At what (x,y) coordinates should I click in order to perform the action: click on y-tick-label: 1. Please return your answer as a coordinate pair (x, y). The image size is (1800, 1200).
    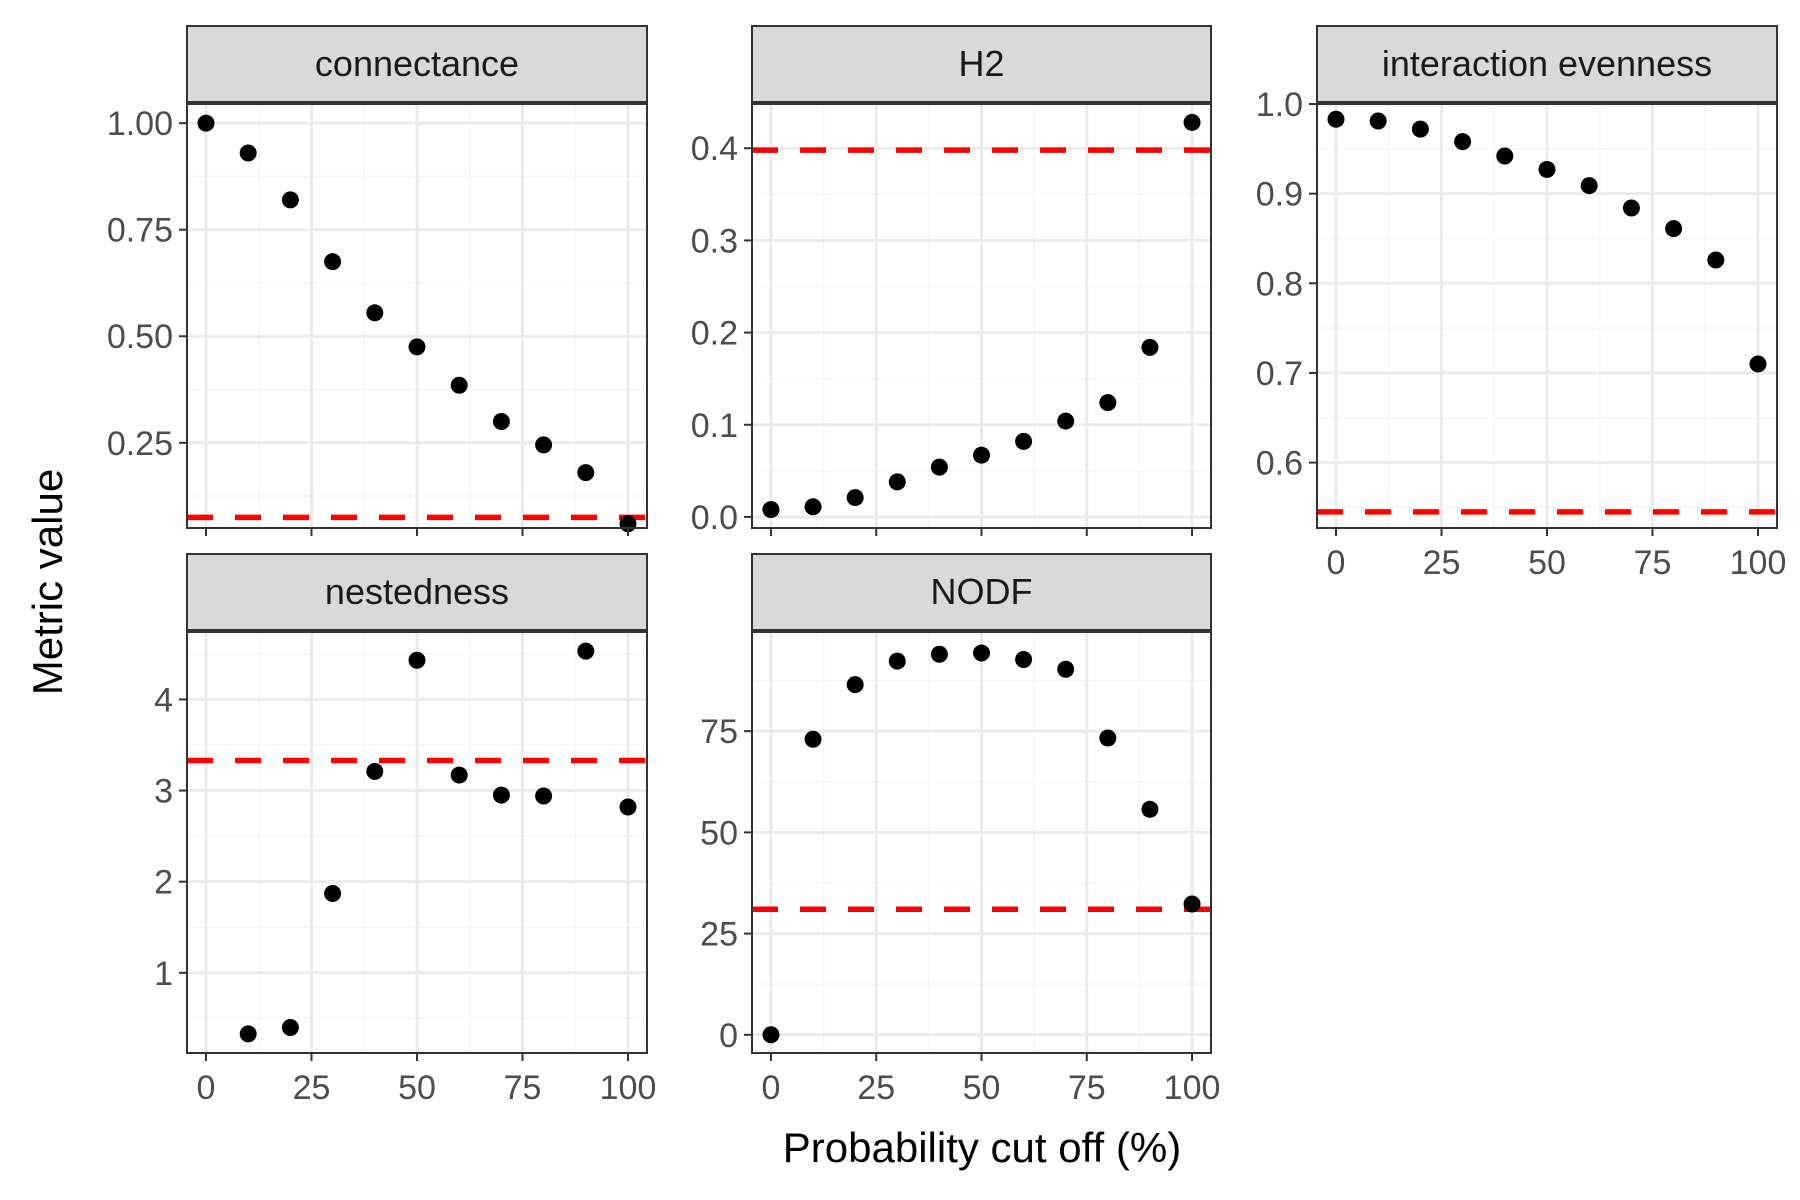
    Looking at the image, I should click on (163, 974).